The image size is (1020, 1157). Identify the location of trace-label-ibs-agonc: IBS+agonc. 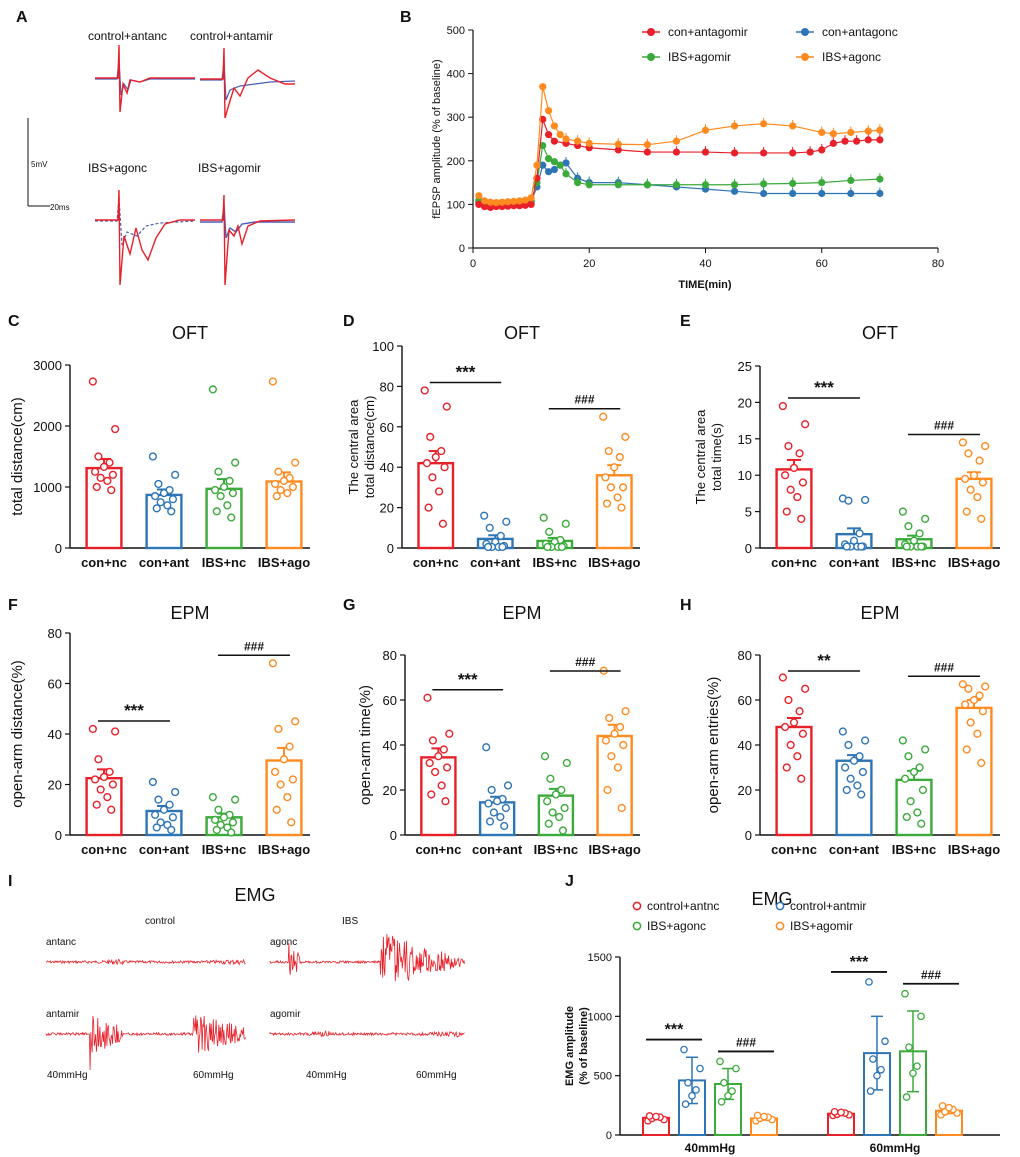
(117, 168).